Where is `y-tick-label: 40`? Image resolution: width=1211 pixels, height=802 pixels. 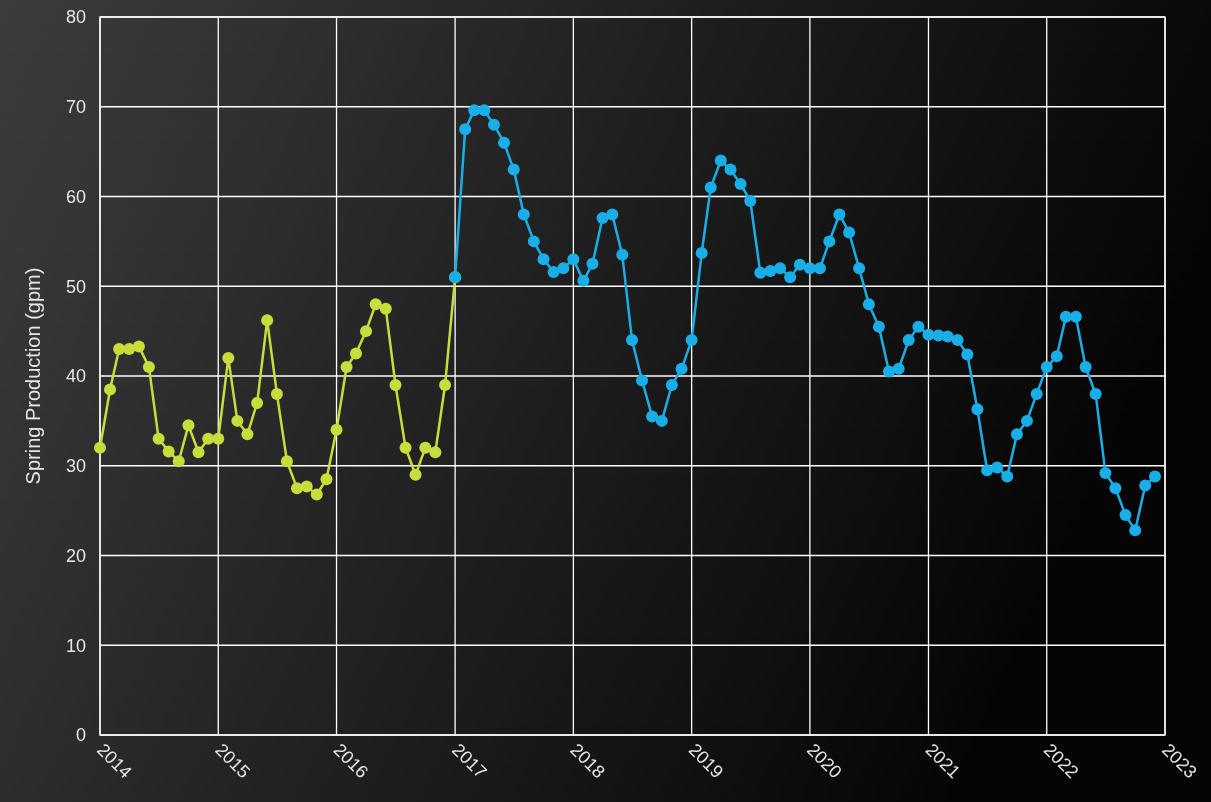 y-tick-label: 40 is located at coordinates (75, 376).